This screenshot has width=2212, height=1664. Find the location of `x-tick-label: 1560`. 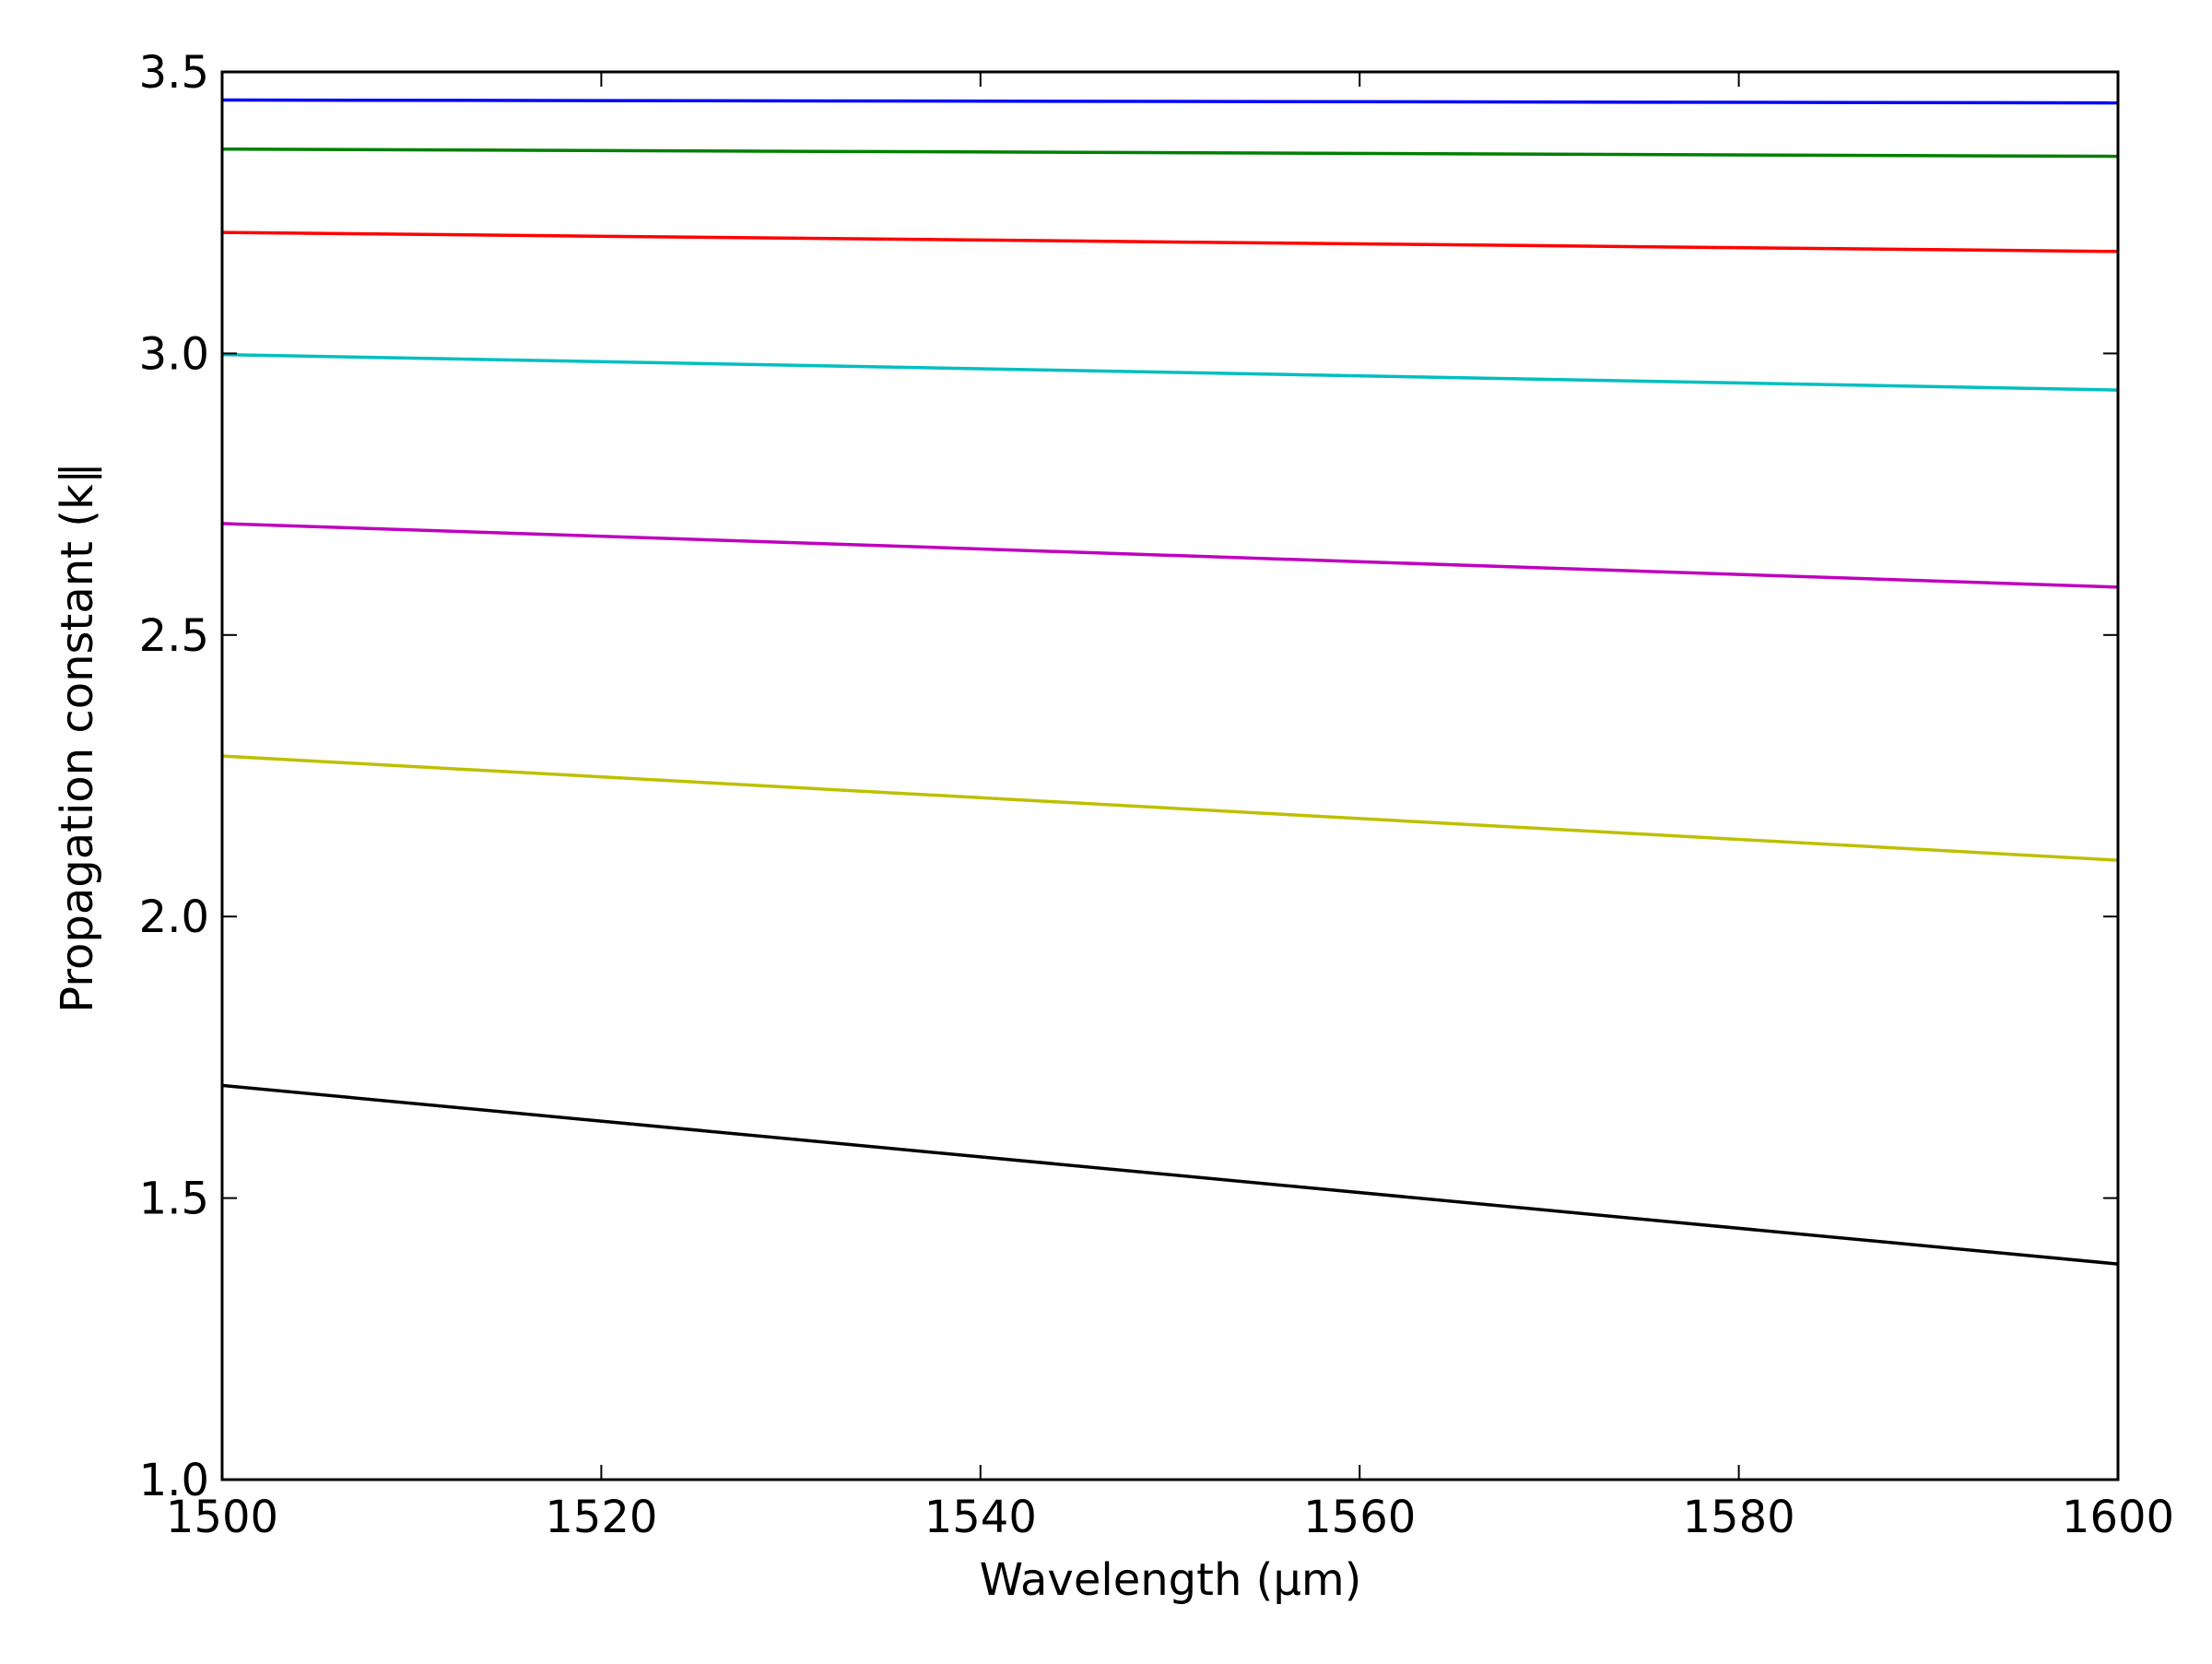

x-tick-label: 1560 is located at coordinates (1359, 1517).